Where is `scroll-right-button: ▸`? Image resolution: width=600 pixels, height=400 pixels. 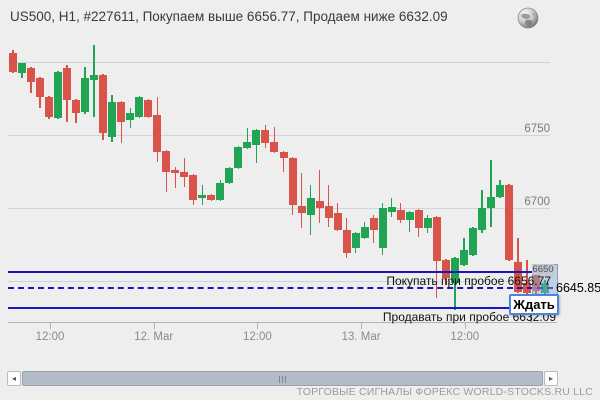
scroll-right-button: ▸ is located at coordinates (551, 378).